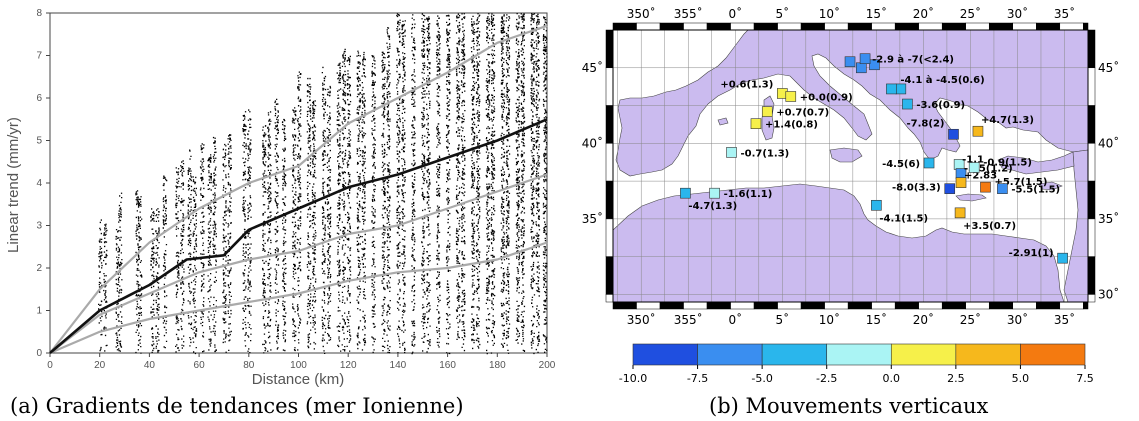  What do you see at coordinates (971, 197) in the screenshot?
I see `crete` at bounding box center [971, 197].